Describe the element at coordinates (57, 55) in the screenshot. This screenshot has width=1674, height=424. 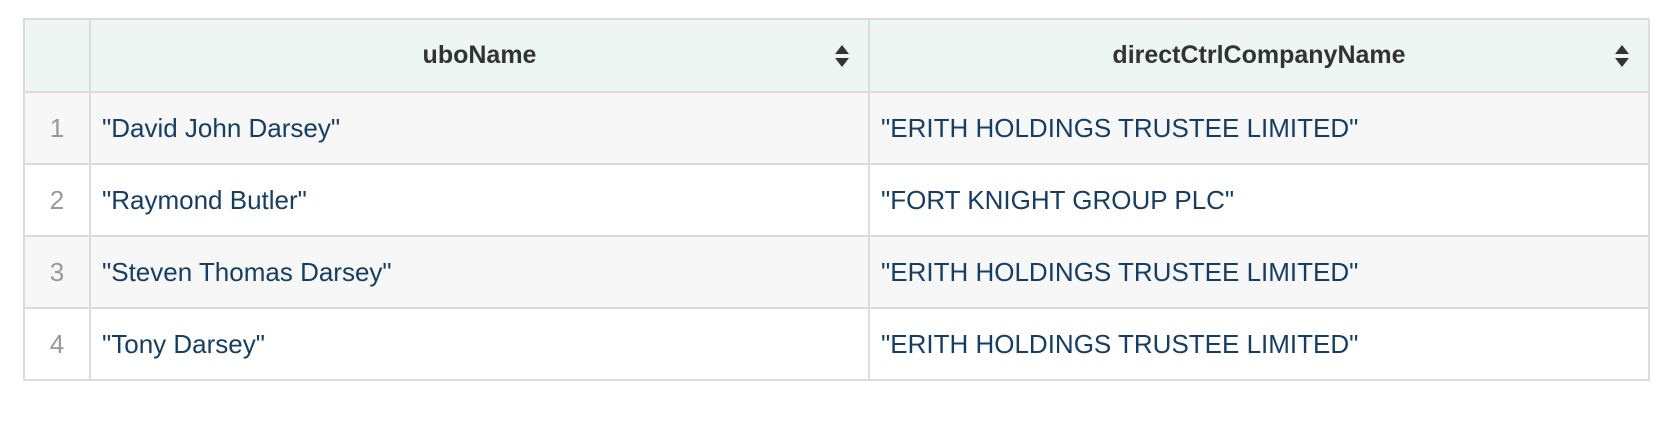
I see `index-header` at that location.